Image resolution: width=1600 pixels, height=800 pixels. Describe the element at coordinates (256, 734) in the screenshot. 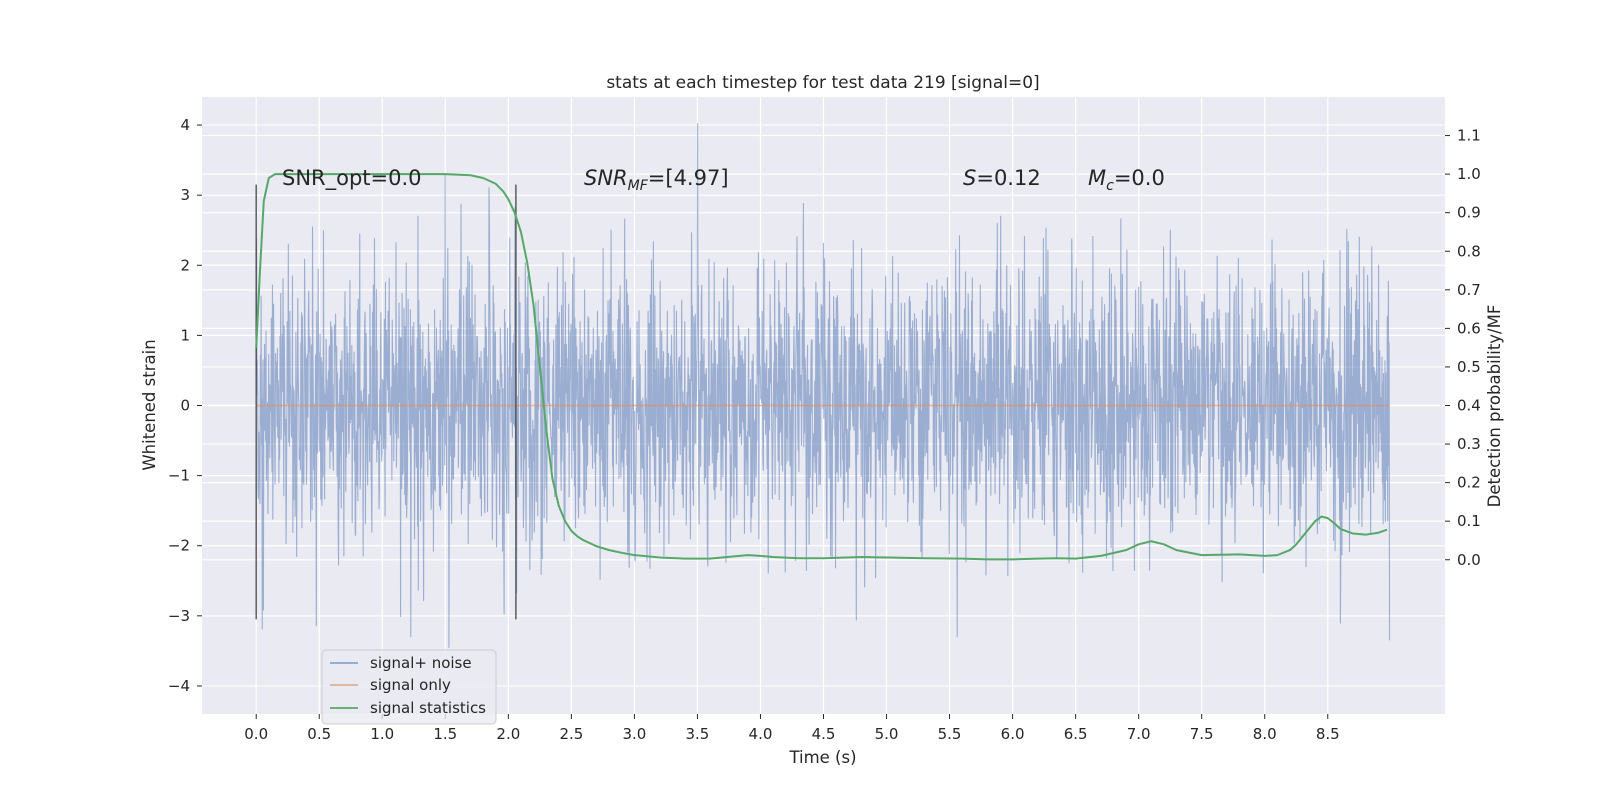

I see `x-tick-label-0: 0.0` at that location.